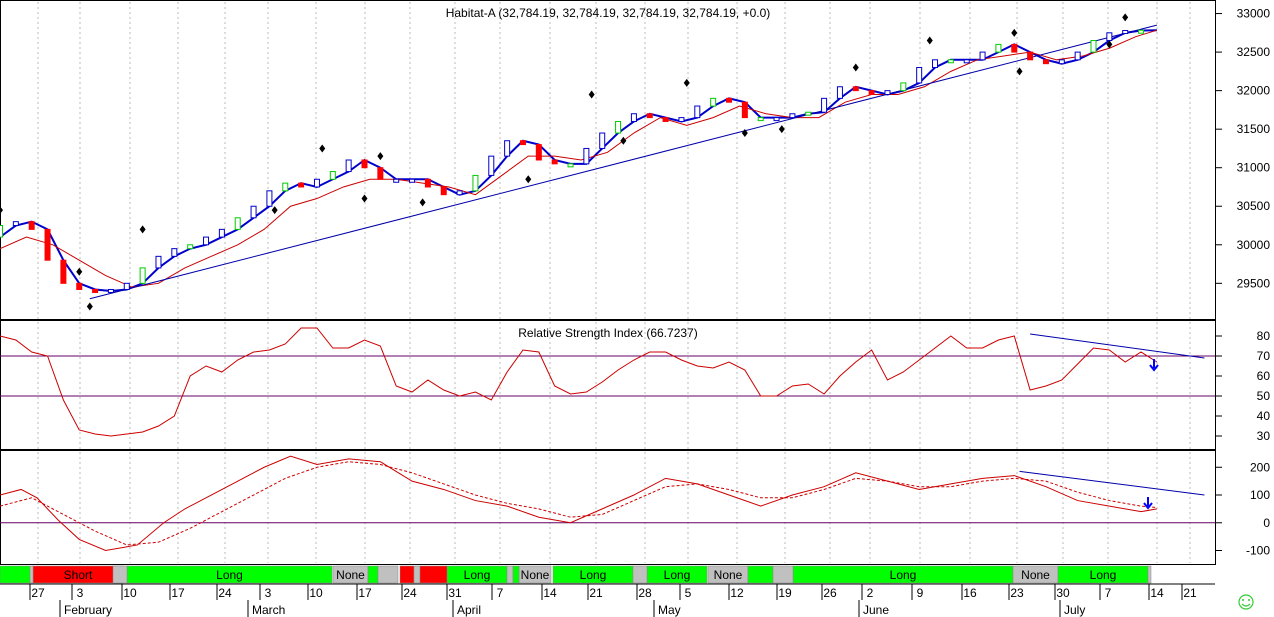 Image resolution: width=1274 pixels, height=617 pixels. Describe the element at coordinates (550, 593) in the screenshot. I see `date-tick-label: 14` at that location.